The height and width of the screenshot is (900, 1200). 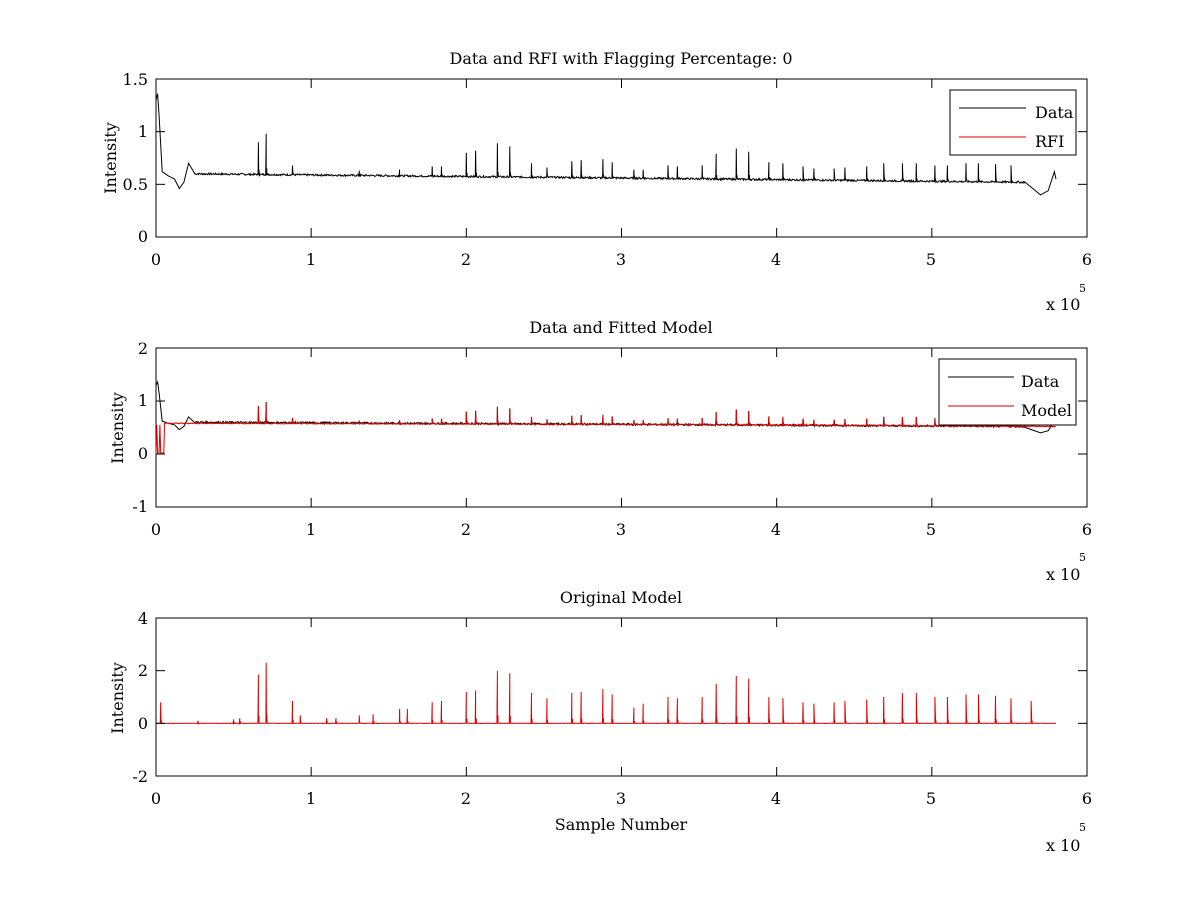 I want to click on x-axis-label-3: Sample Number, so click(x=621, y=824).